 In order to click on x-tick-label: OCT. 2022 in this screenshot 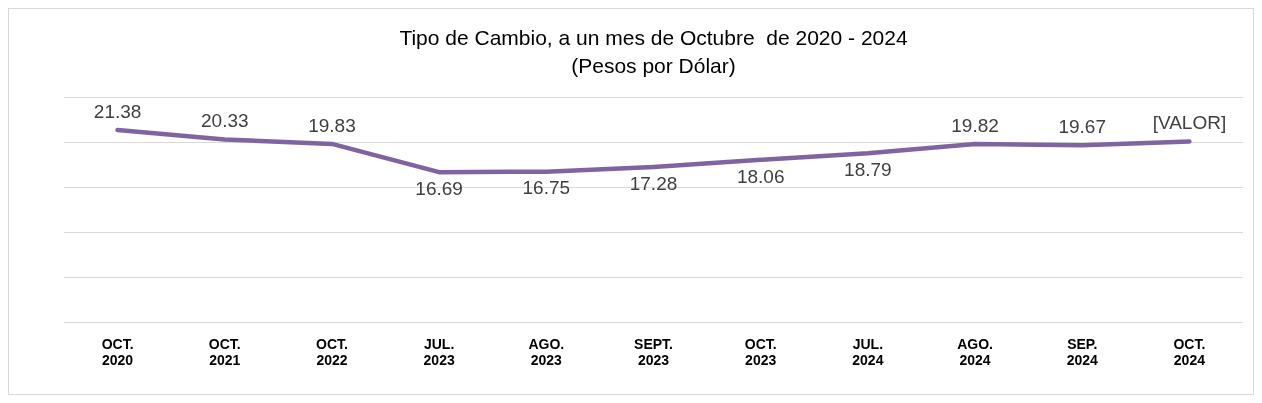, I will do `click(332, 352)`.